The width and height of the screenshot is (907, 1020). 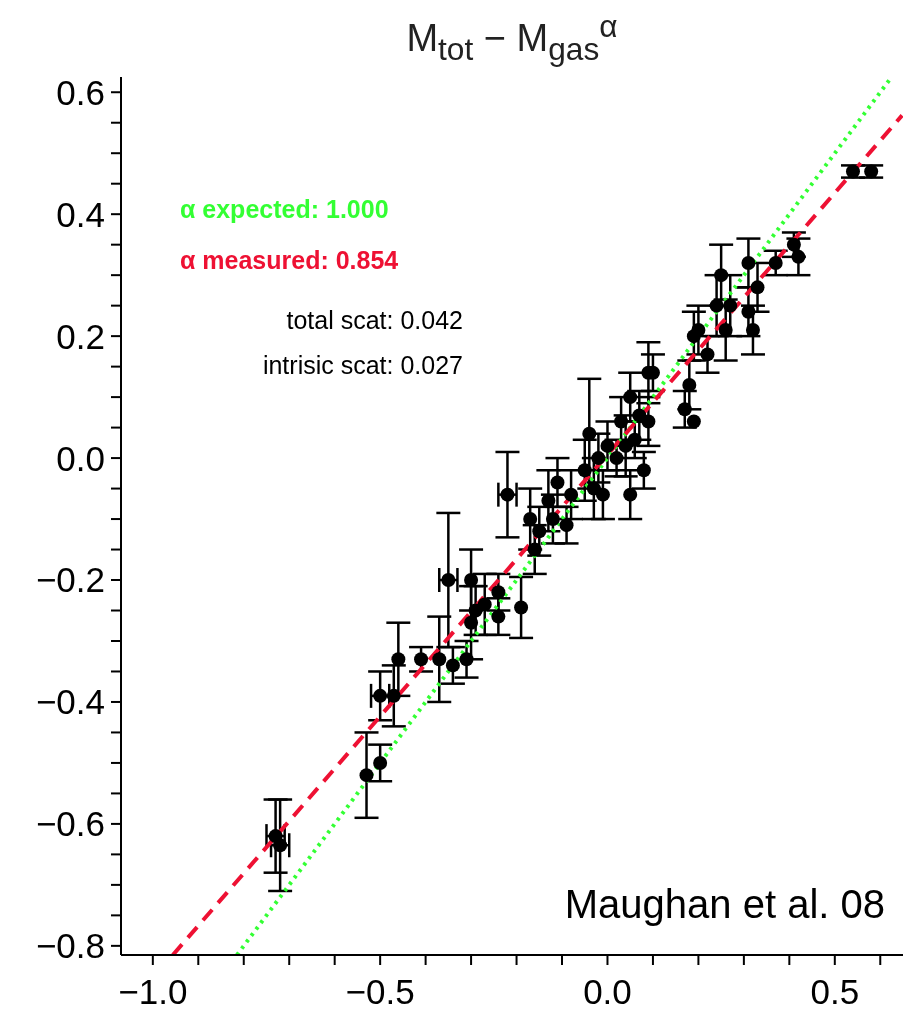 I want to click on x-tick-label: −1.0, so click(x=153, y=991).